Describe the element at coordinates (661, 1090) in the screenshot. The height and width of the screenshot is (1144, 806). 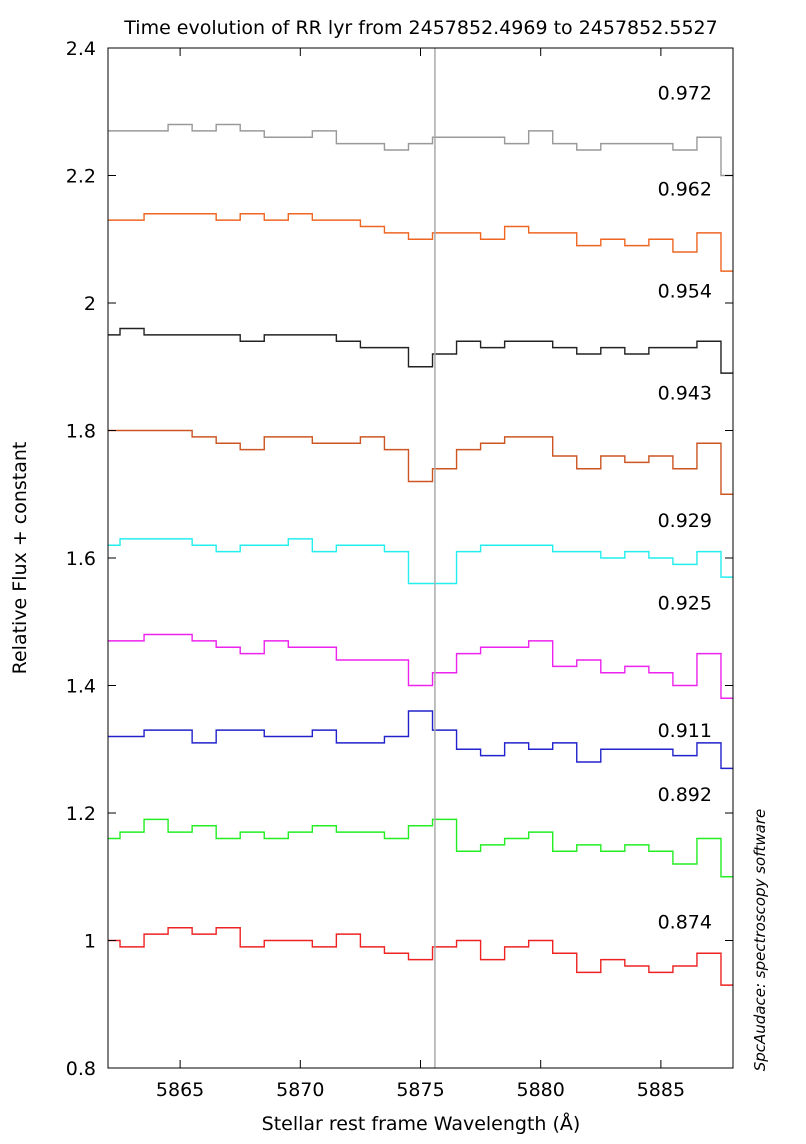
I see `x-tick-label: 5885` at that location.